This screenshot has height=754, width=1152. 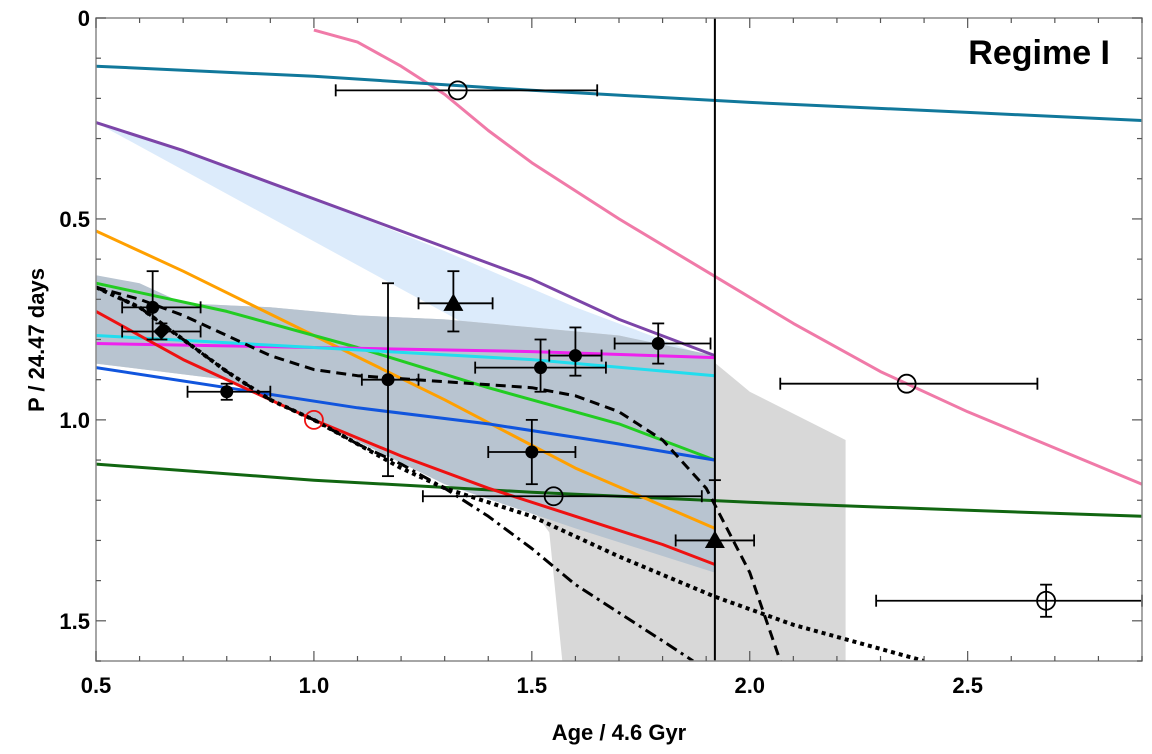 I want to click on x-tick-label: 1.5, so click(x=532, y=685).